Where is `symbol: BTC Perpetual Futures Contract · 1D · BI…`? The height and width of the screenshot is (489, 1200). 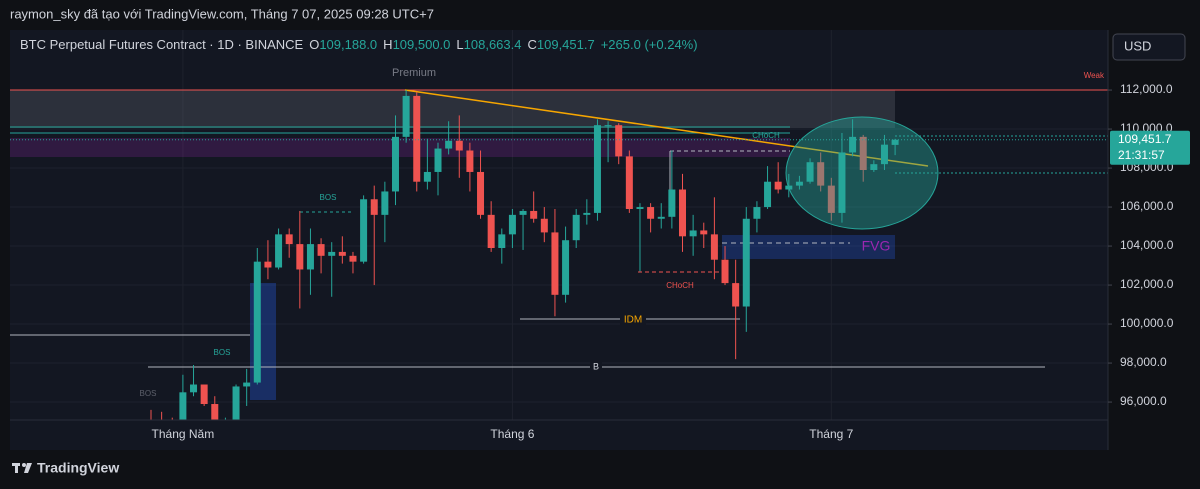 symbol: BTC Perpetual Futures Contract · 1D · BI… is located at coordinates (162, 44).